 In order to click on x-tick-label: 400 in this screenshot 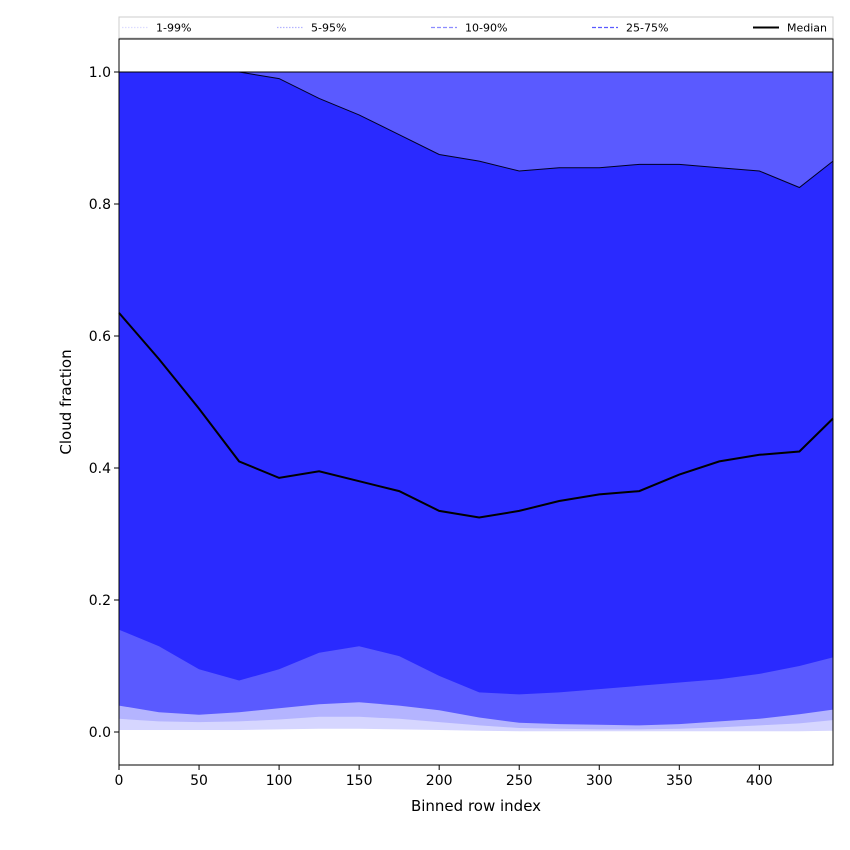, I will do `click(759, 781)`.